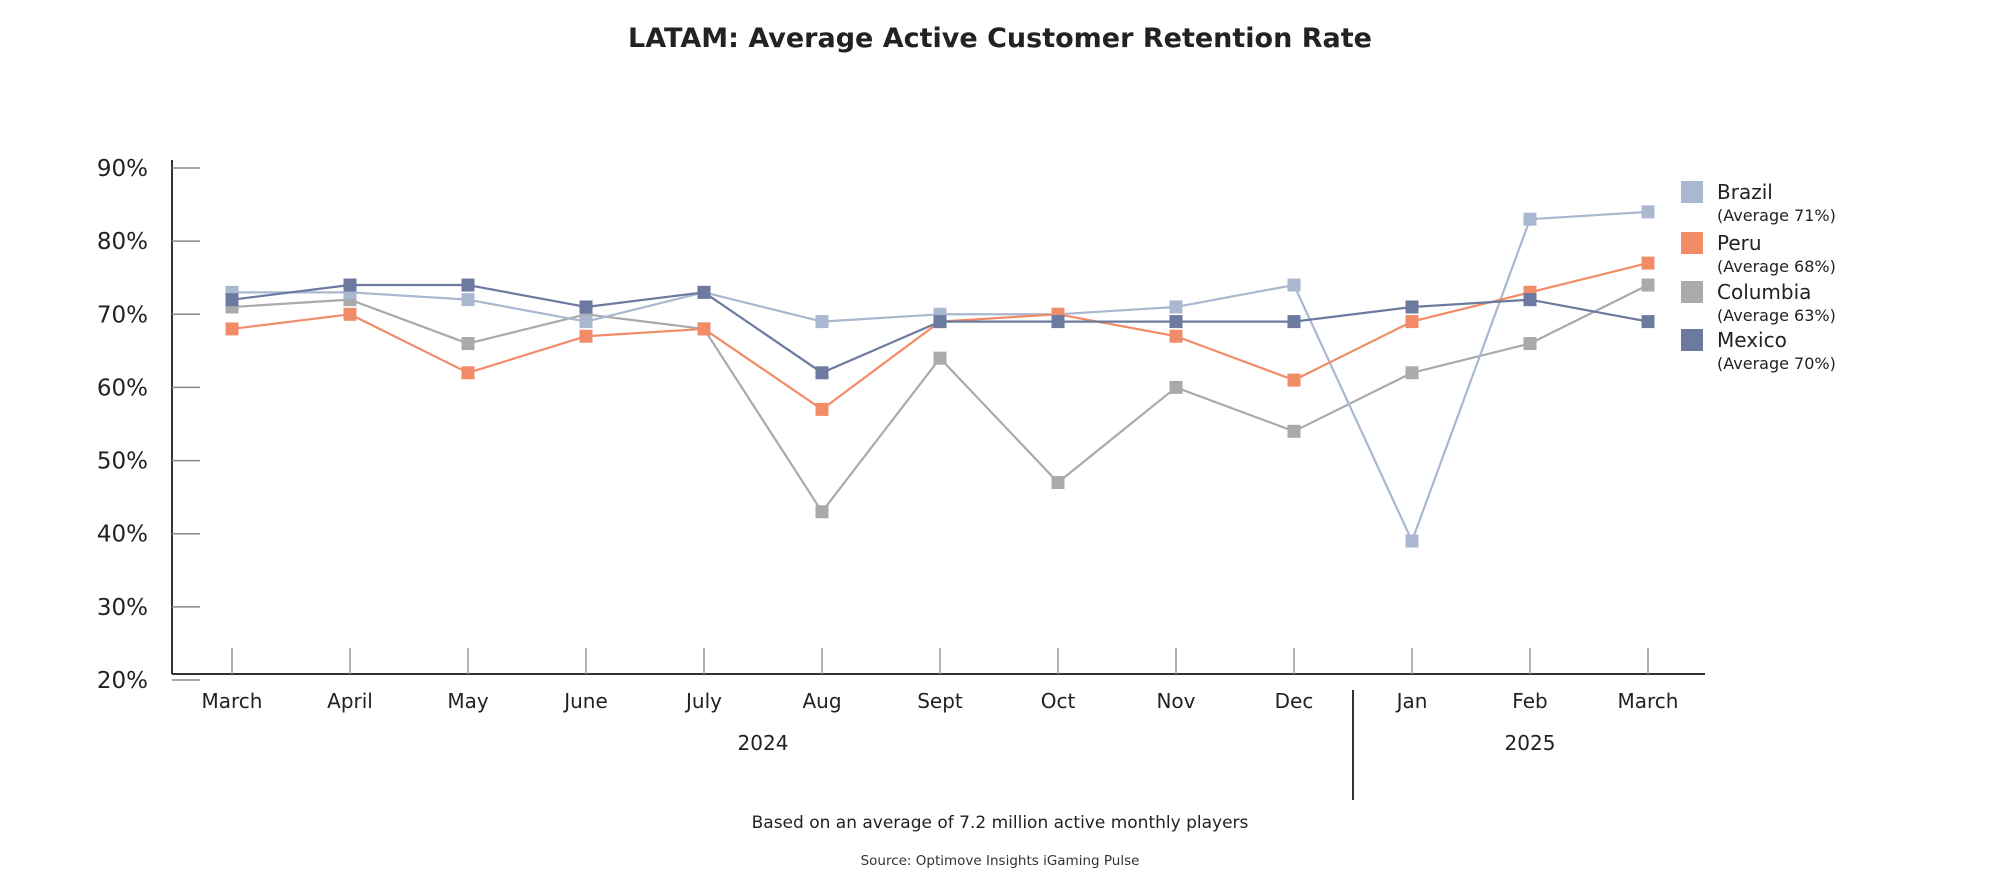 The image size is (1999, 879). Describe the element at coordinates (1752, 340) in the screenshot. I see `legend-label: Mexico` at that location.